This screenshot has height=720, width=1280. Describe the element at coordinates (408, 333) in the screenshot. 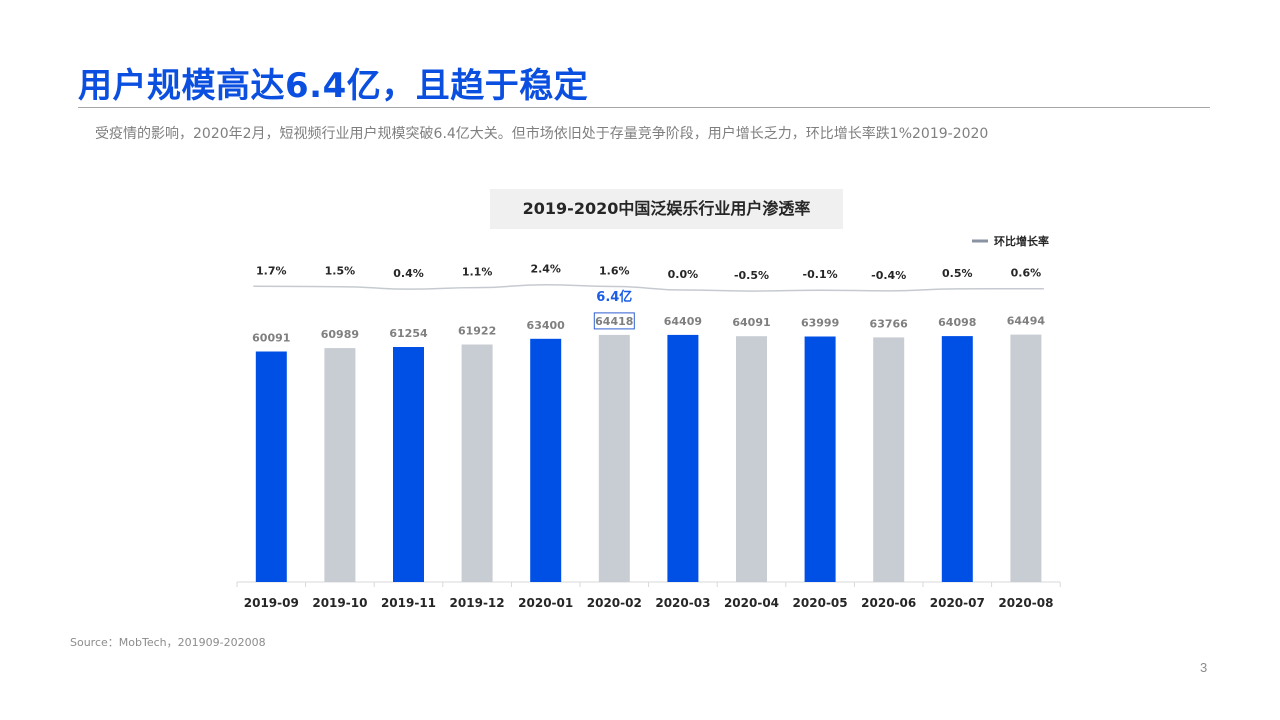

I see `bar-value-label: 61254` at that location.